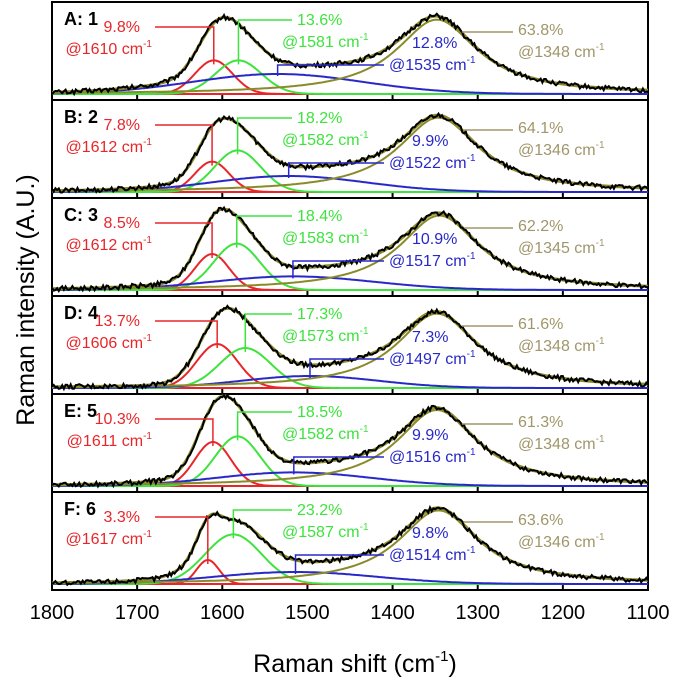  Describe the element at coordinates (325, 237) in the screenshot. I see `green-position-label: @1583 cm-1` at that location.